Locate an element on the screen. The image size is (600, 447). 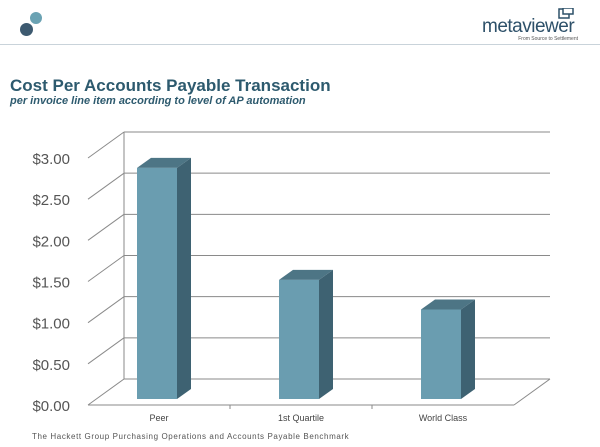
logo-tagline: From Source to Settlement is located at coordinates (548, 39).